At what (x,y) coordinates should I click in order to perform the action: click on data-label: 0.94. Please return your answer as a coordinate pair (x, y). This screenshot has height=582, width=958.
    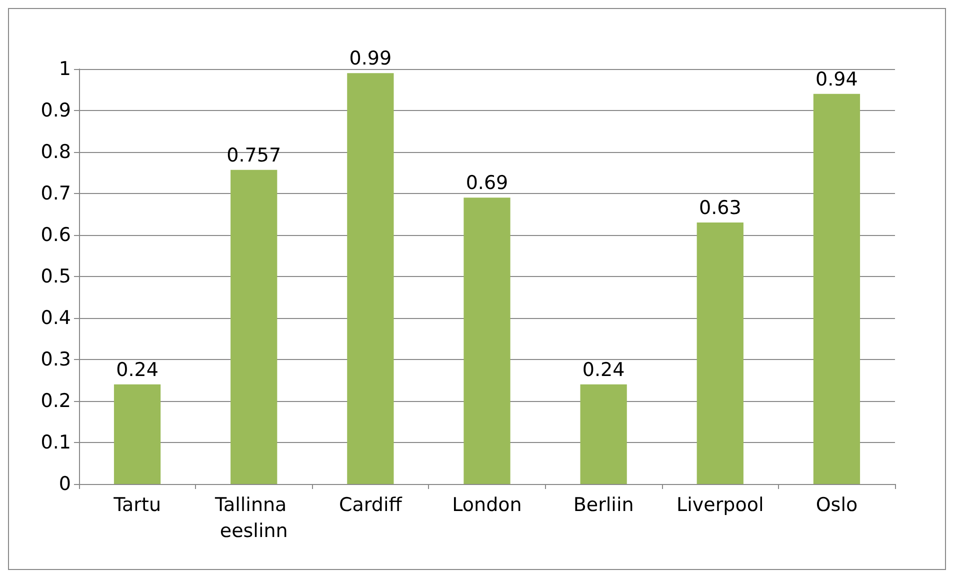
    Looking at the image, I should click on (837, 79).